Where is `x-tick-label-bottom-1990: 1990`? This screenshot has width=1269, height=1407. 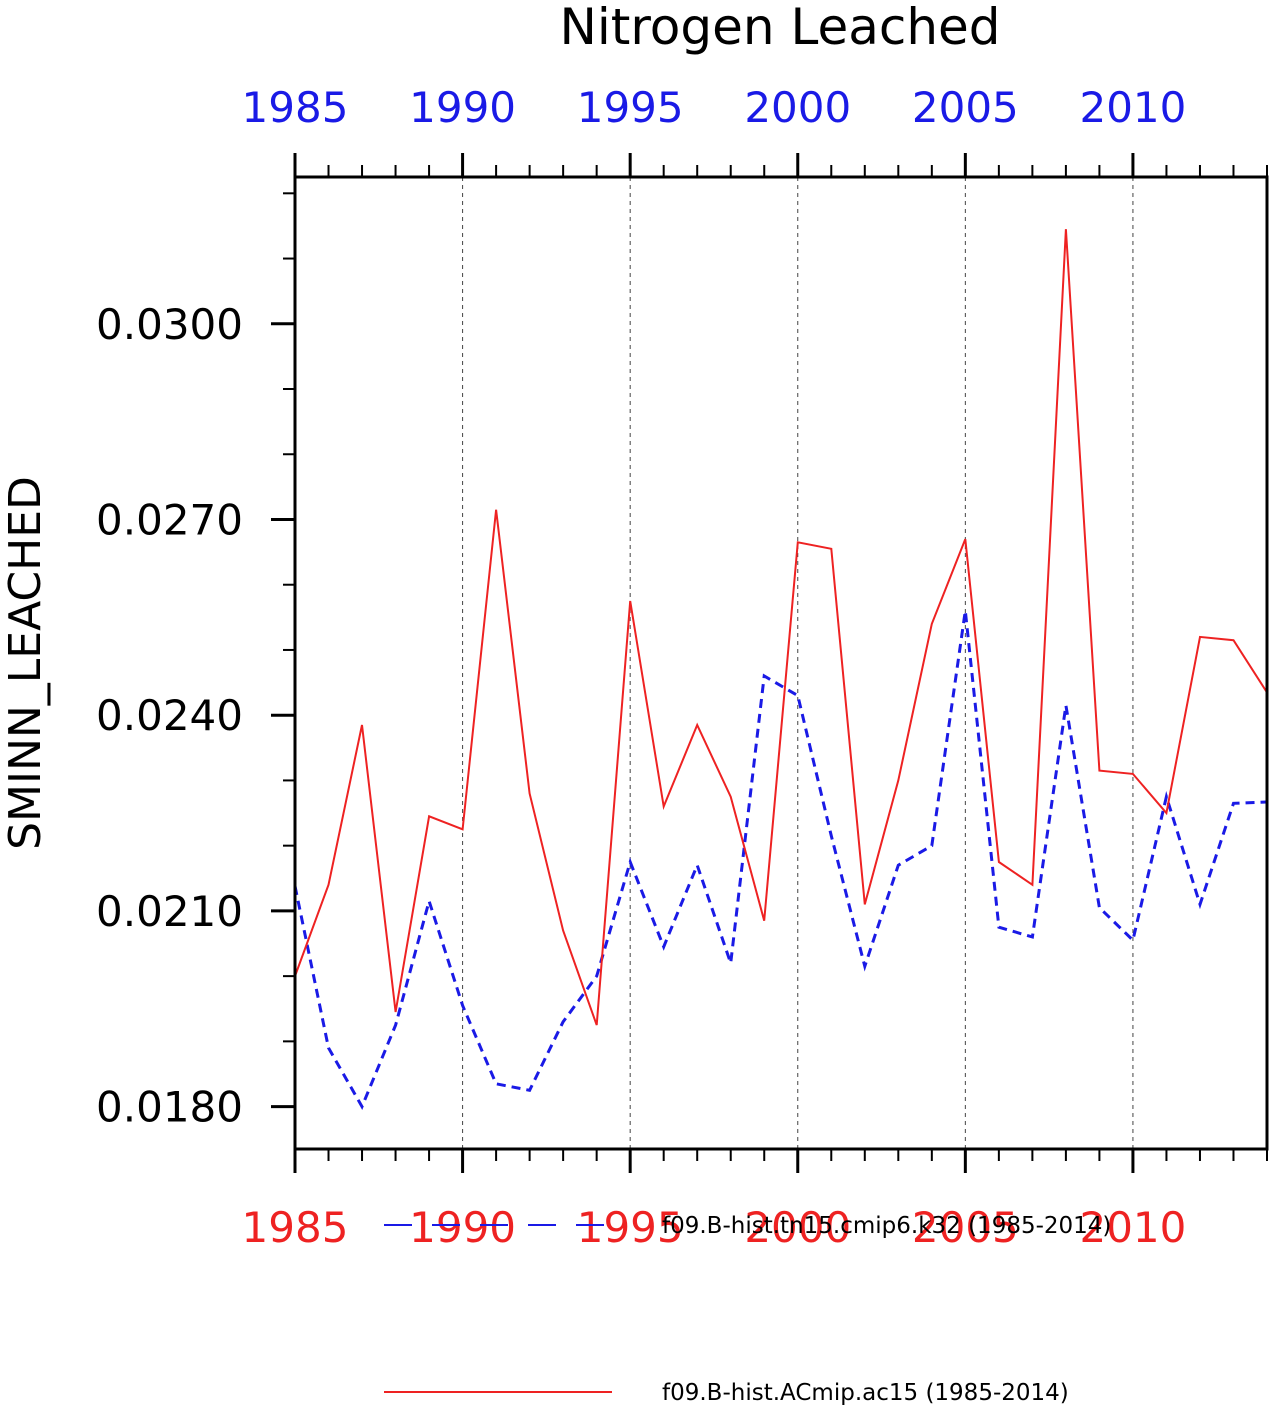
x-tick-label-bottom-1990: 1990 is located at coordinates (462, 1227).